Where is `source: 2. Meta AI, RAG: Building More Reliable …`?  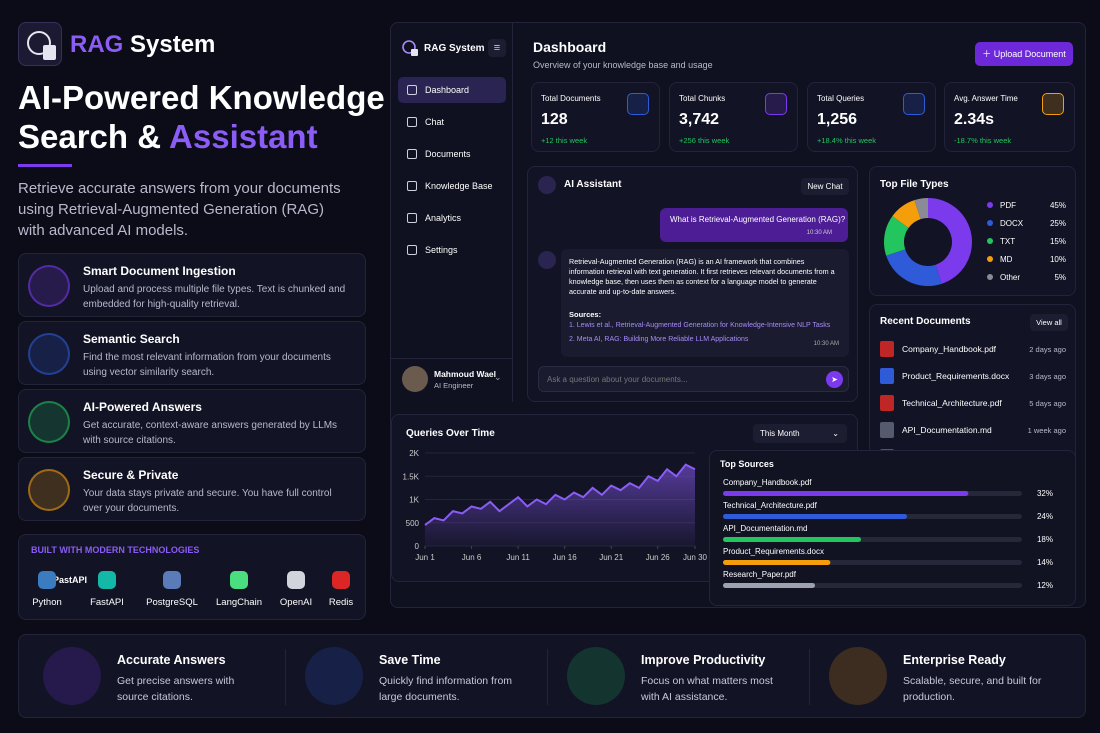 source: 2. Meta AI, RAG: Building More Reliable … is located at coordinates (659, 339).